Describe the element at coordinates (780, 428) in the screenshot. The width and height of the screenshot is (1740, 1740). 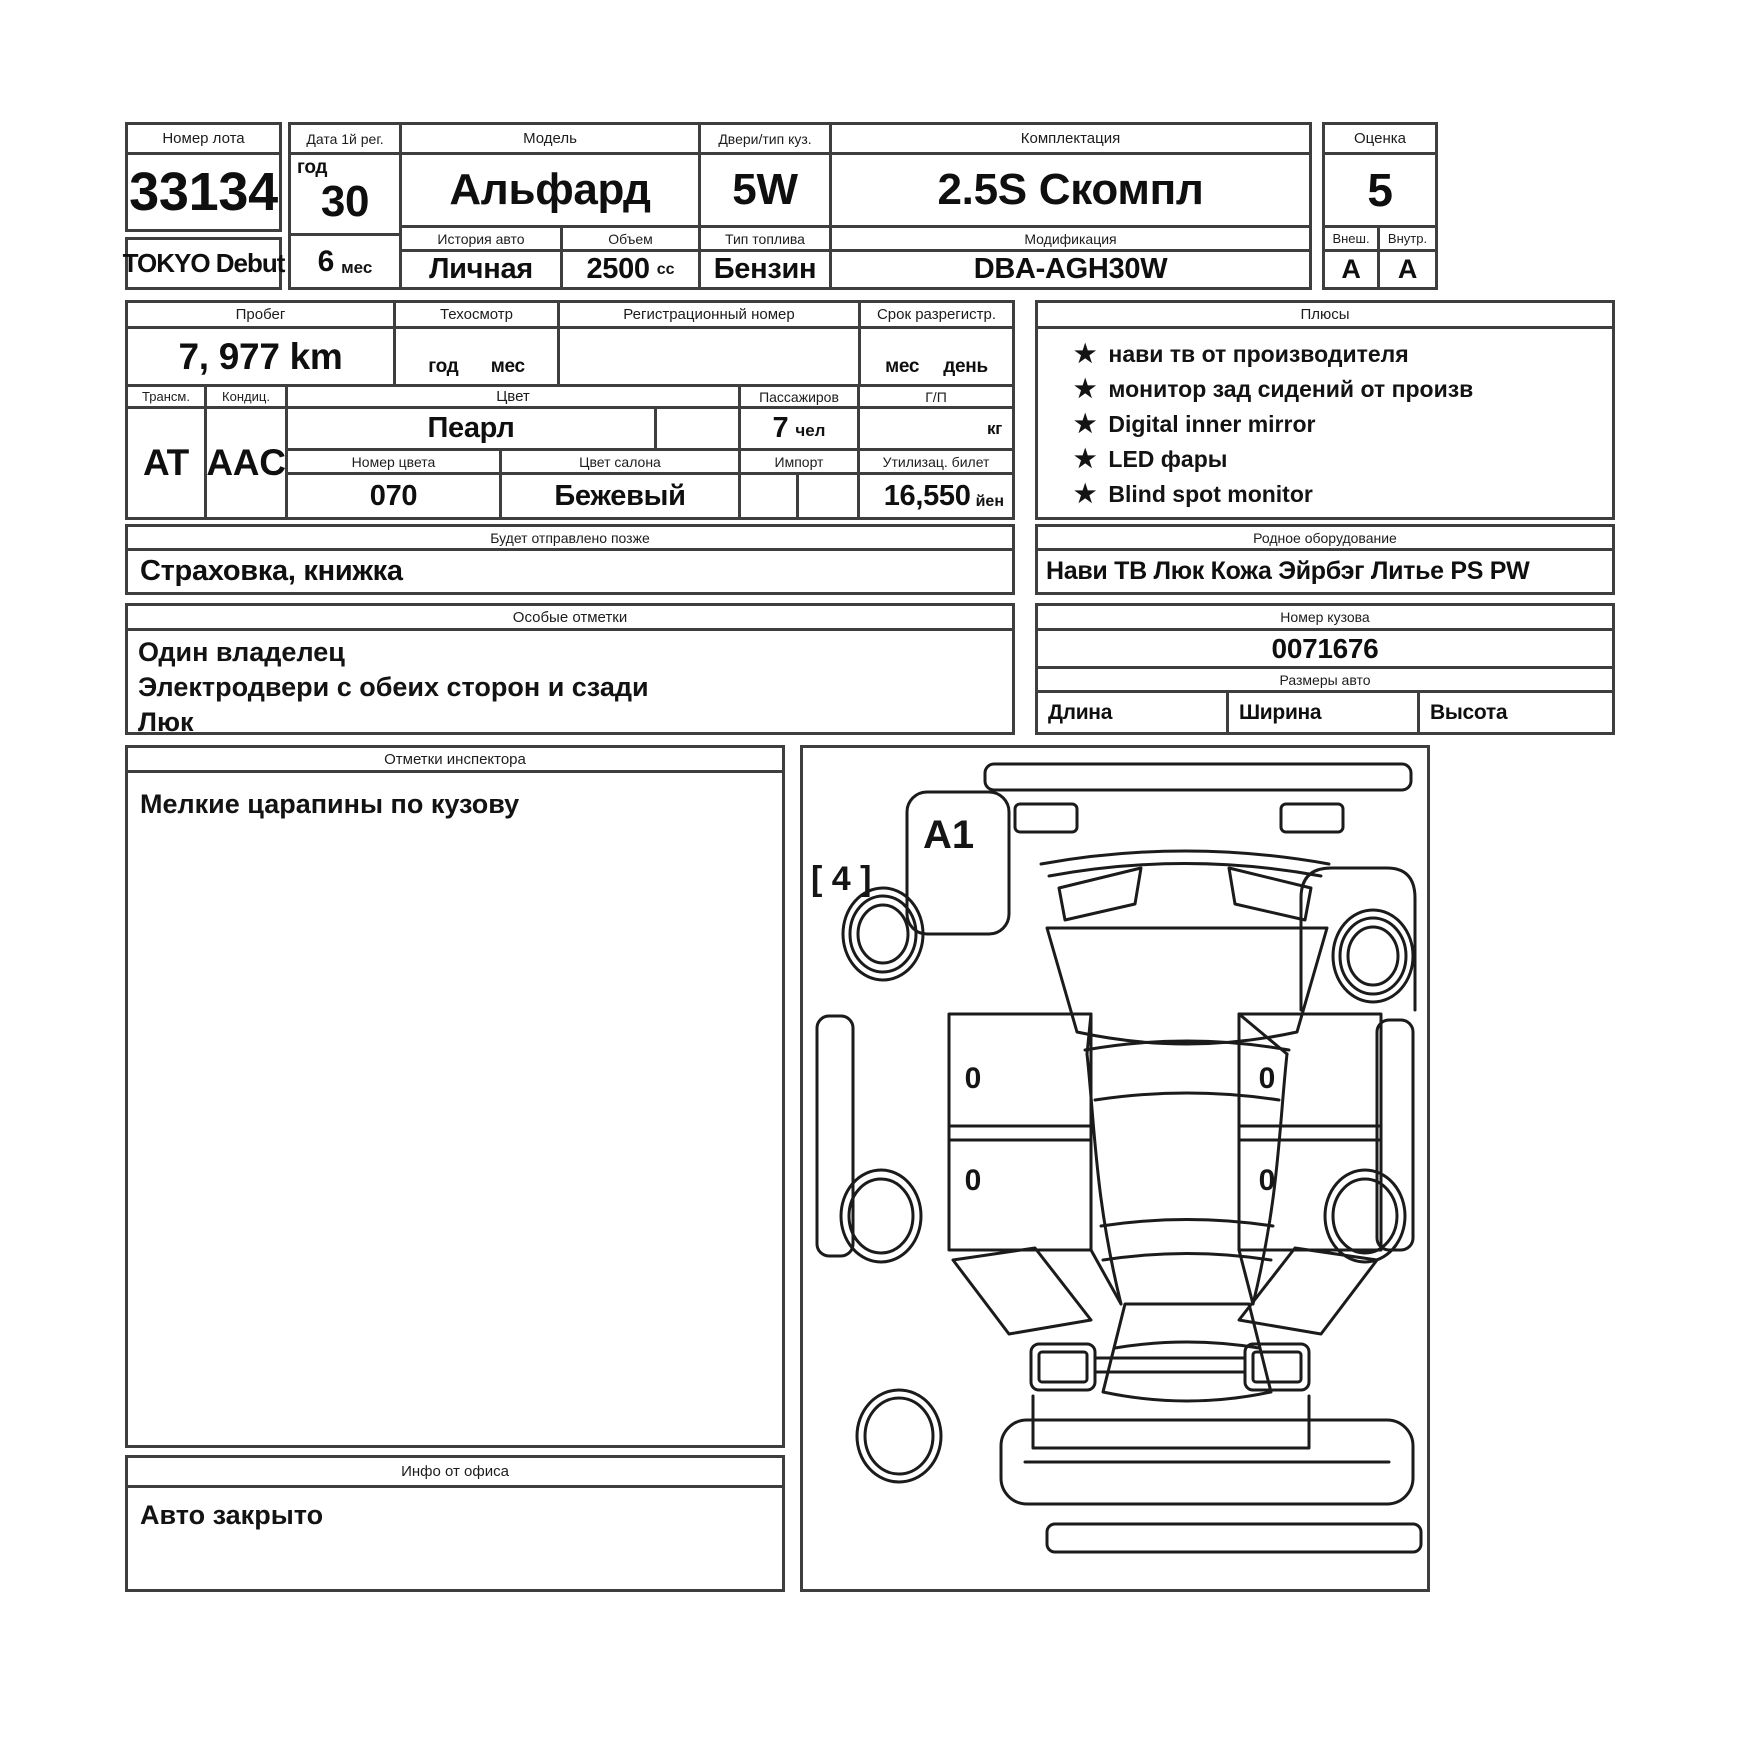
I see `passengers-value: 7` at that location.